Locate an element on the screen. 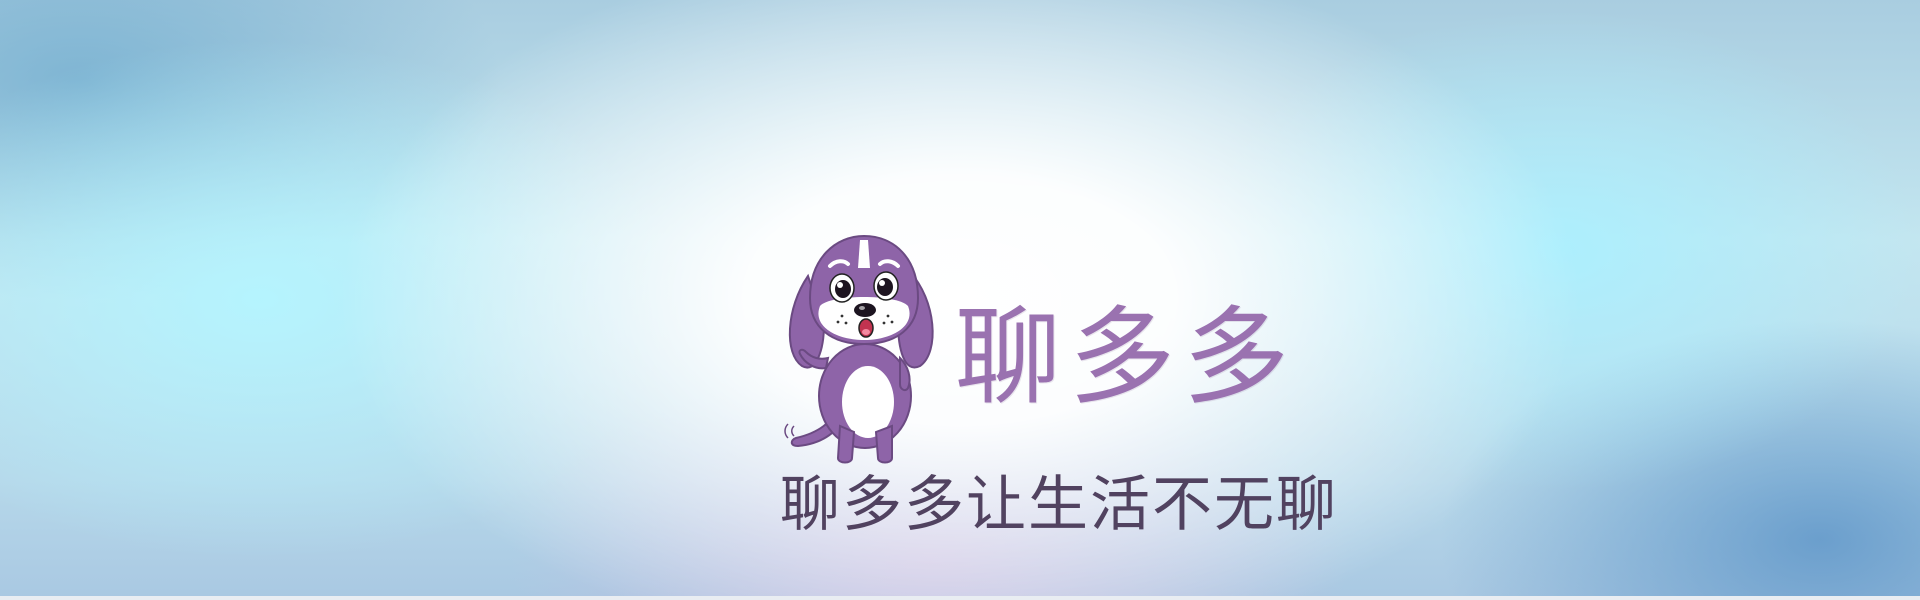 The height and width of the screenshot is (600, 1920). brand-title: 聊多多 is located at coordinates (1126, 357).